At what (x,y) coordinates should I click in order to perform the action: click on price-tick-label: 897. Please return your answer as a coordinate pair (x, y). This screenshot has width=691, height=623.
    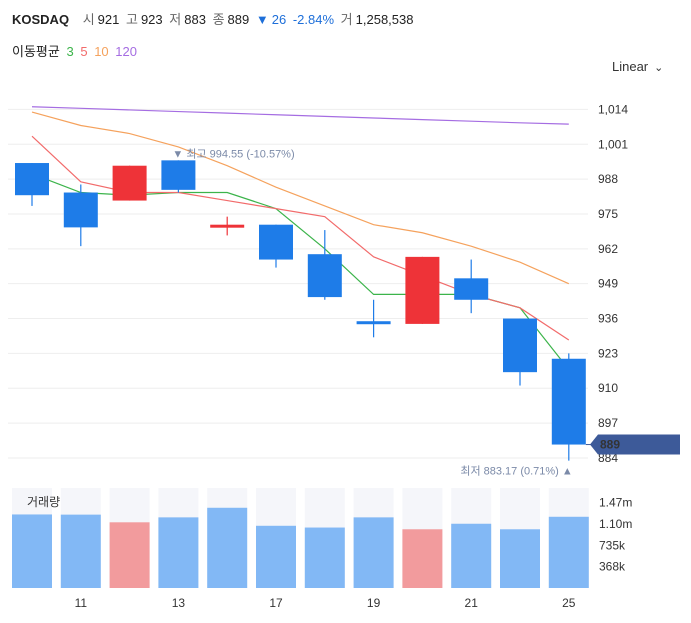
    Looking at the image, I should click on (608, 423).